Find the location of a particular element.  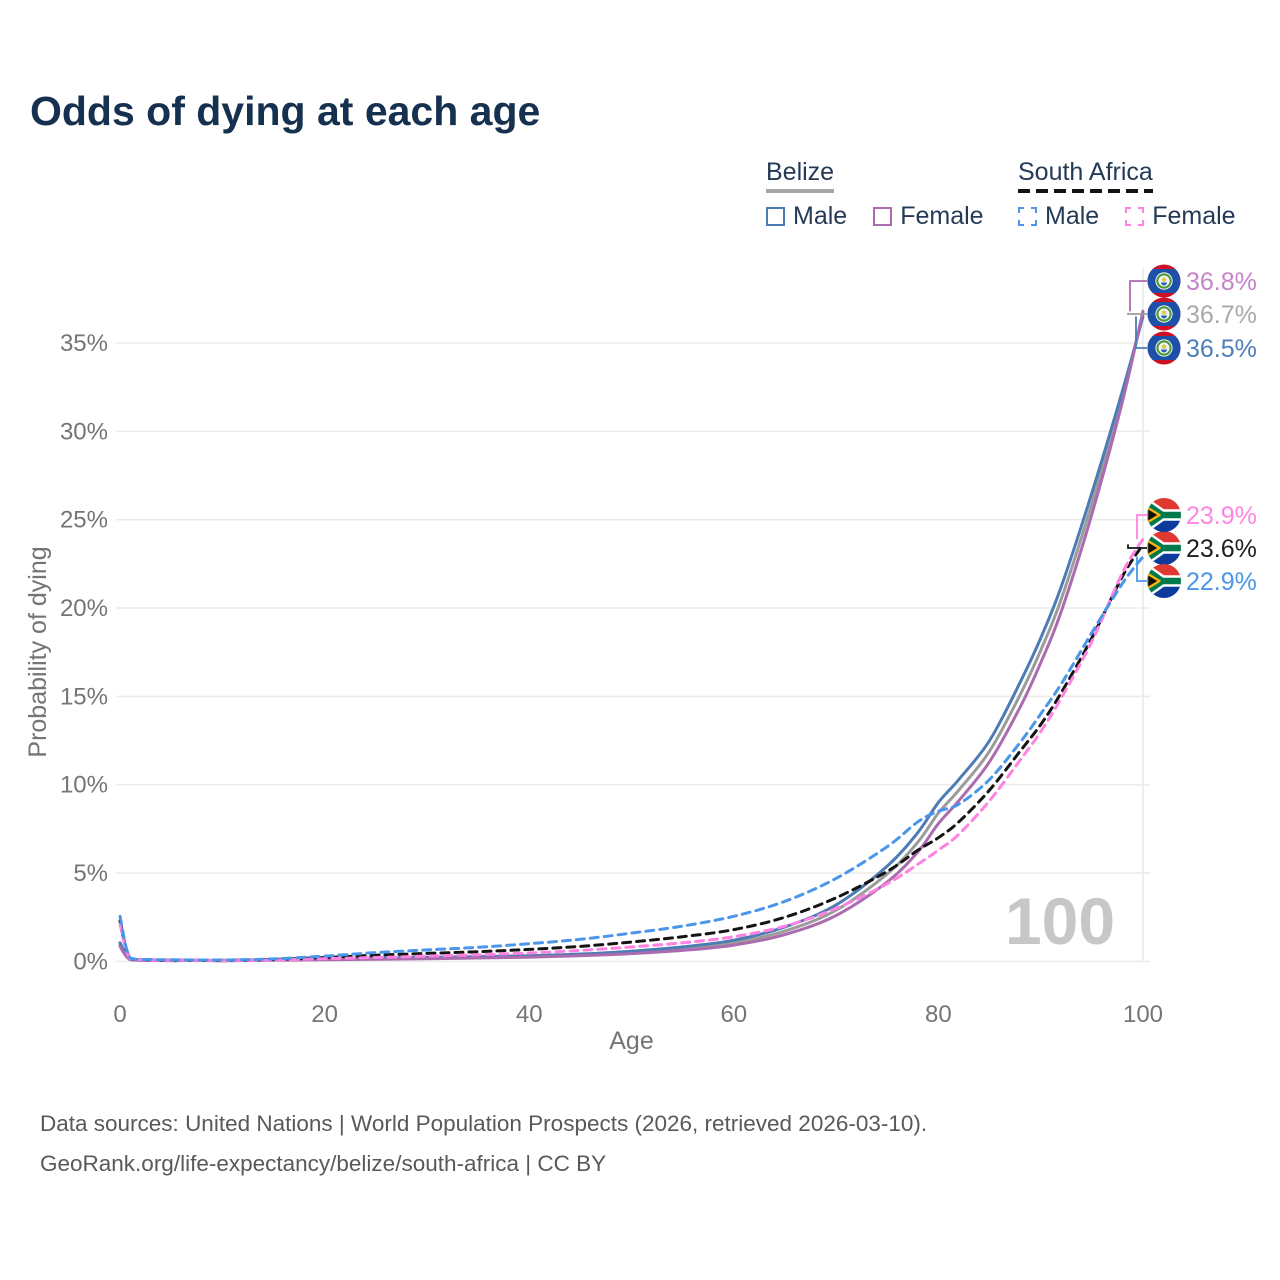

legend-item-south-africa-female: Female is located at coordinates (1180, 216).